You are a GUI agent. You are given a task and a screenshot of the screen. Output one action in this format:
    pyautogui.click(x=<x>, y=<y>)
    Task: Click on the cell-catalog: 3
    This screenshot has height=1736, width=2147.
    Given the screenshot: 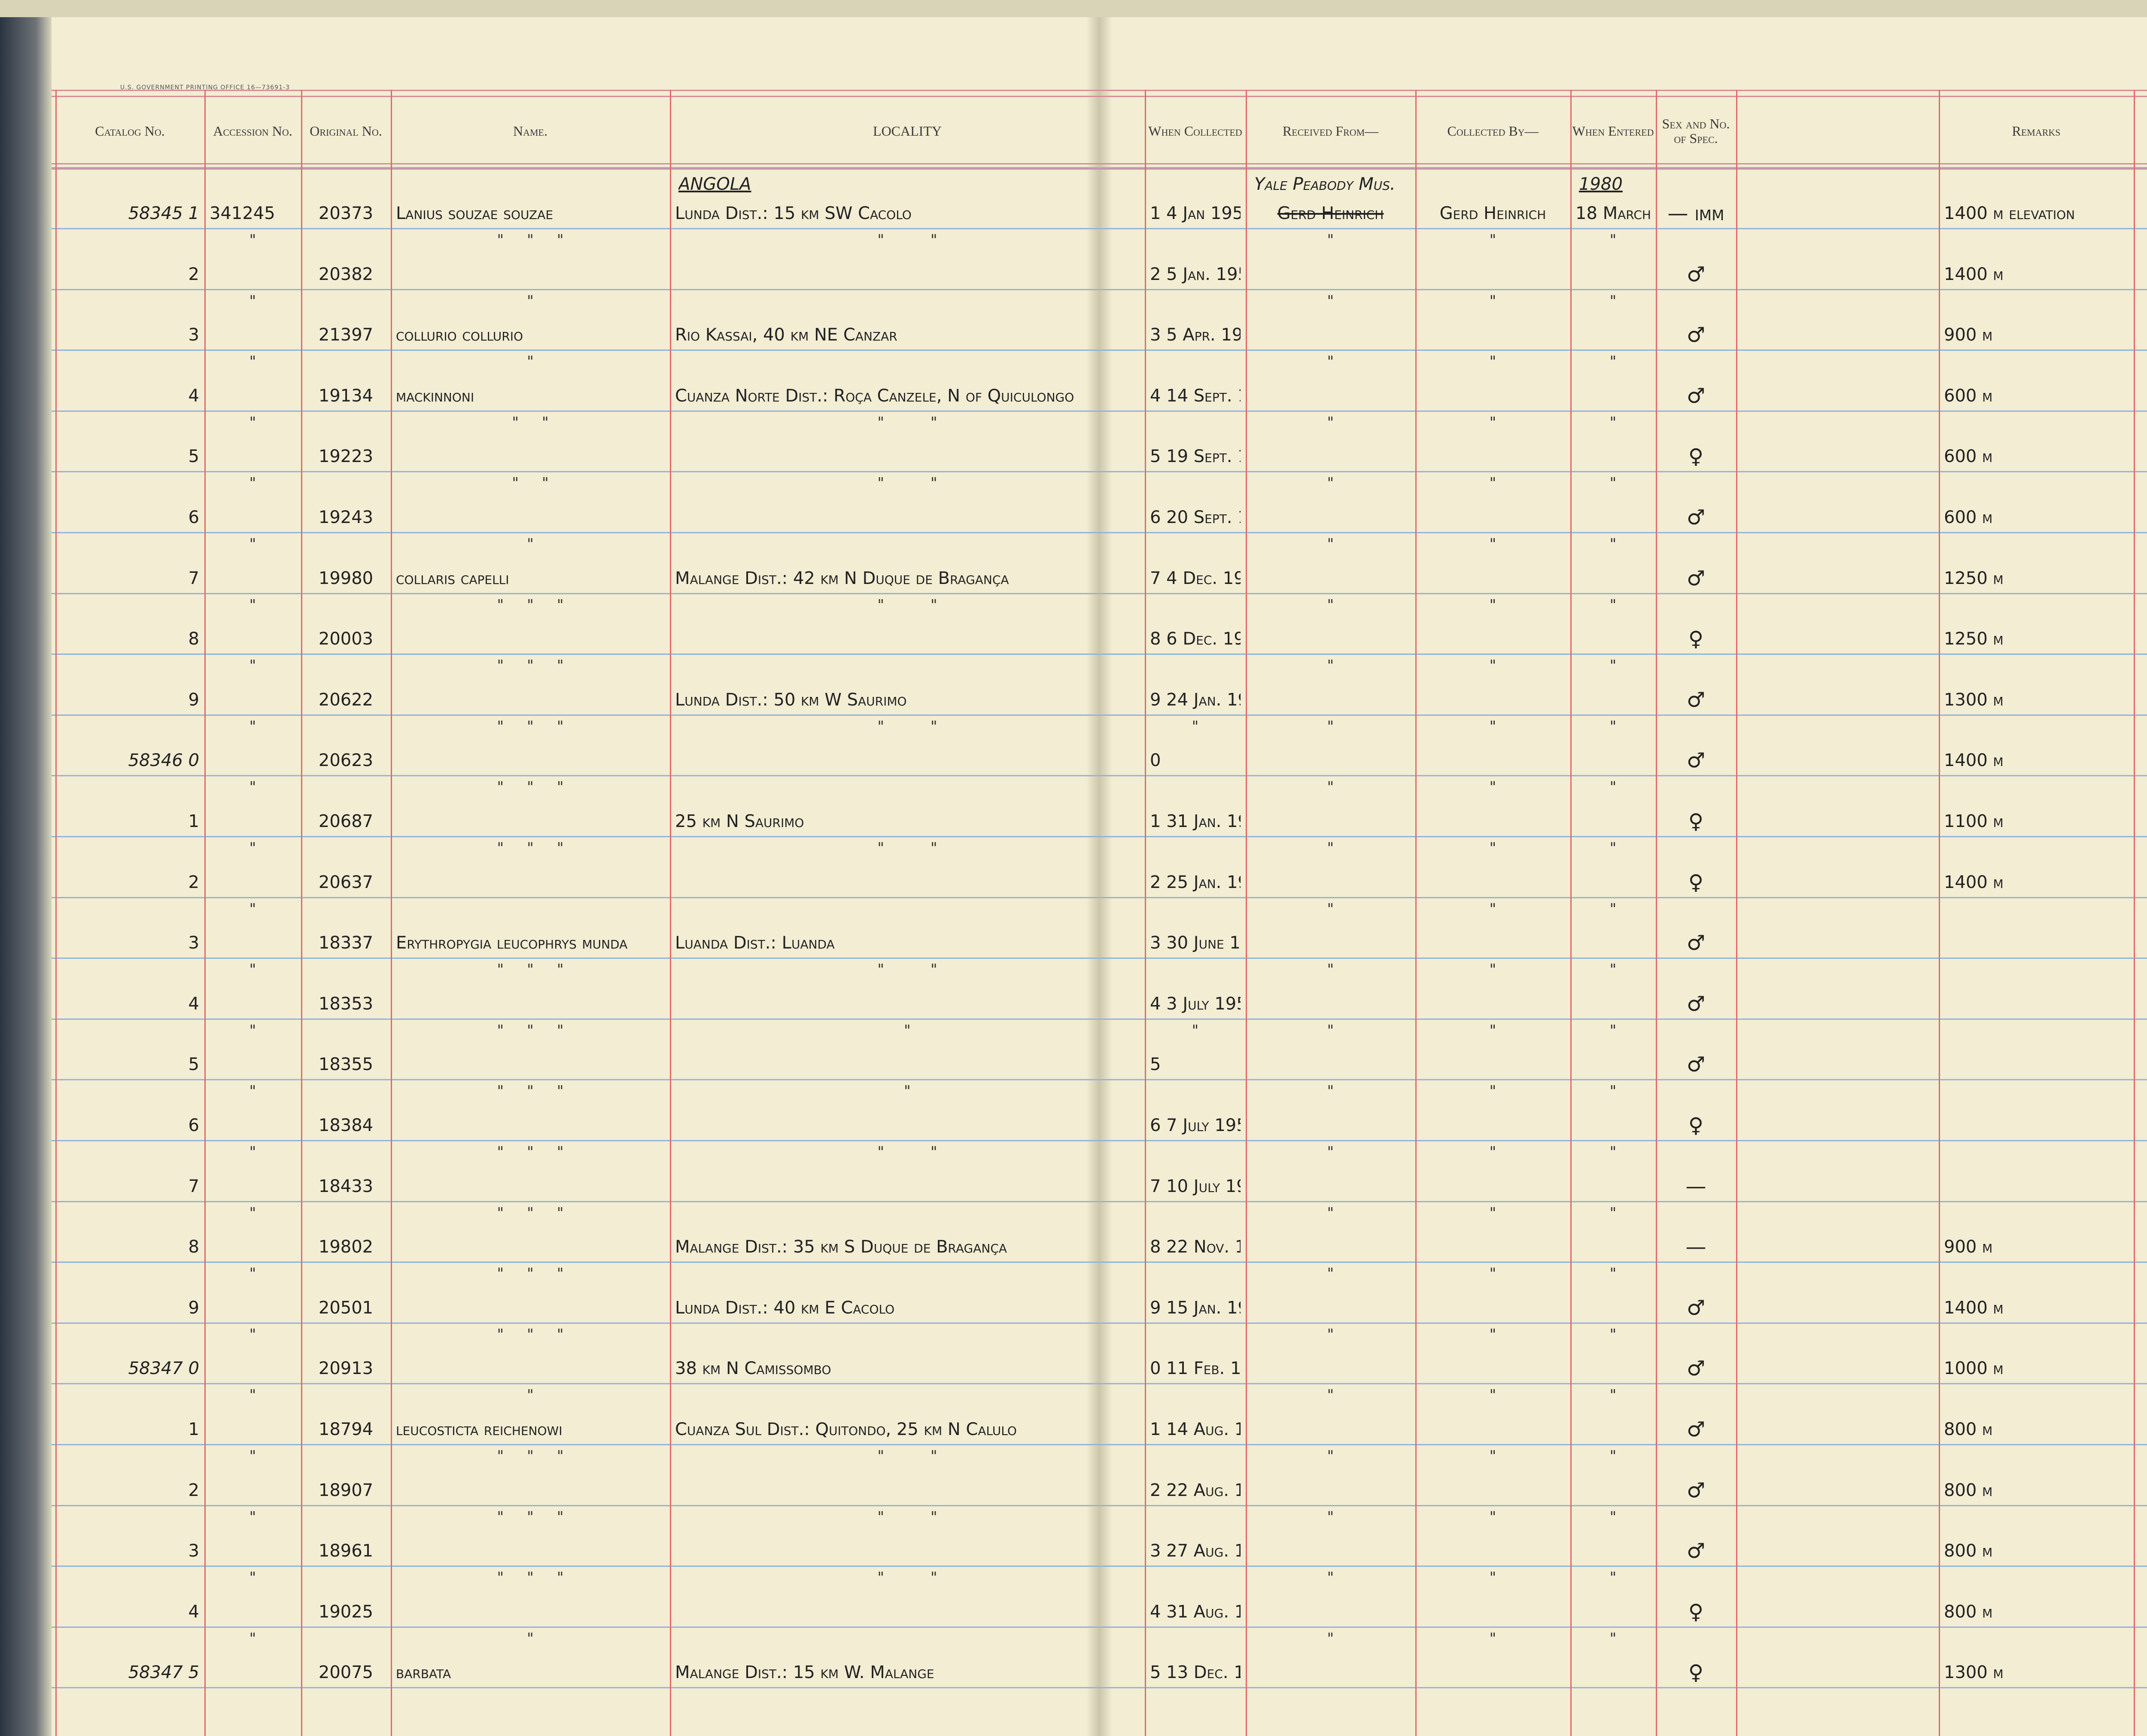 What is the action you would take?
    pyautogui.click(x=193, y=335)
    